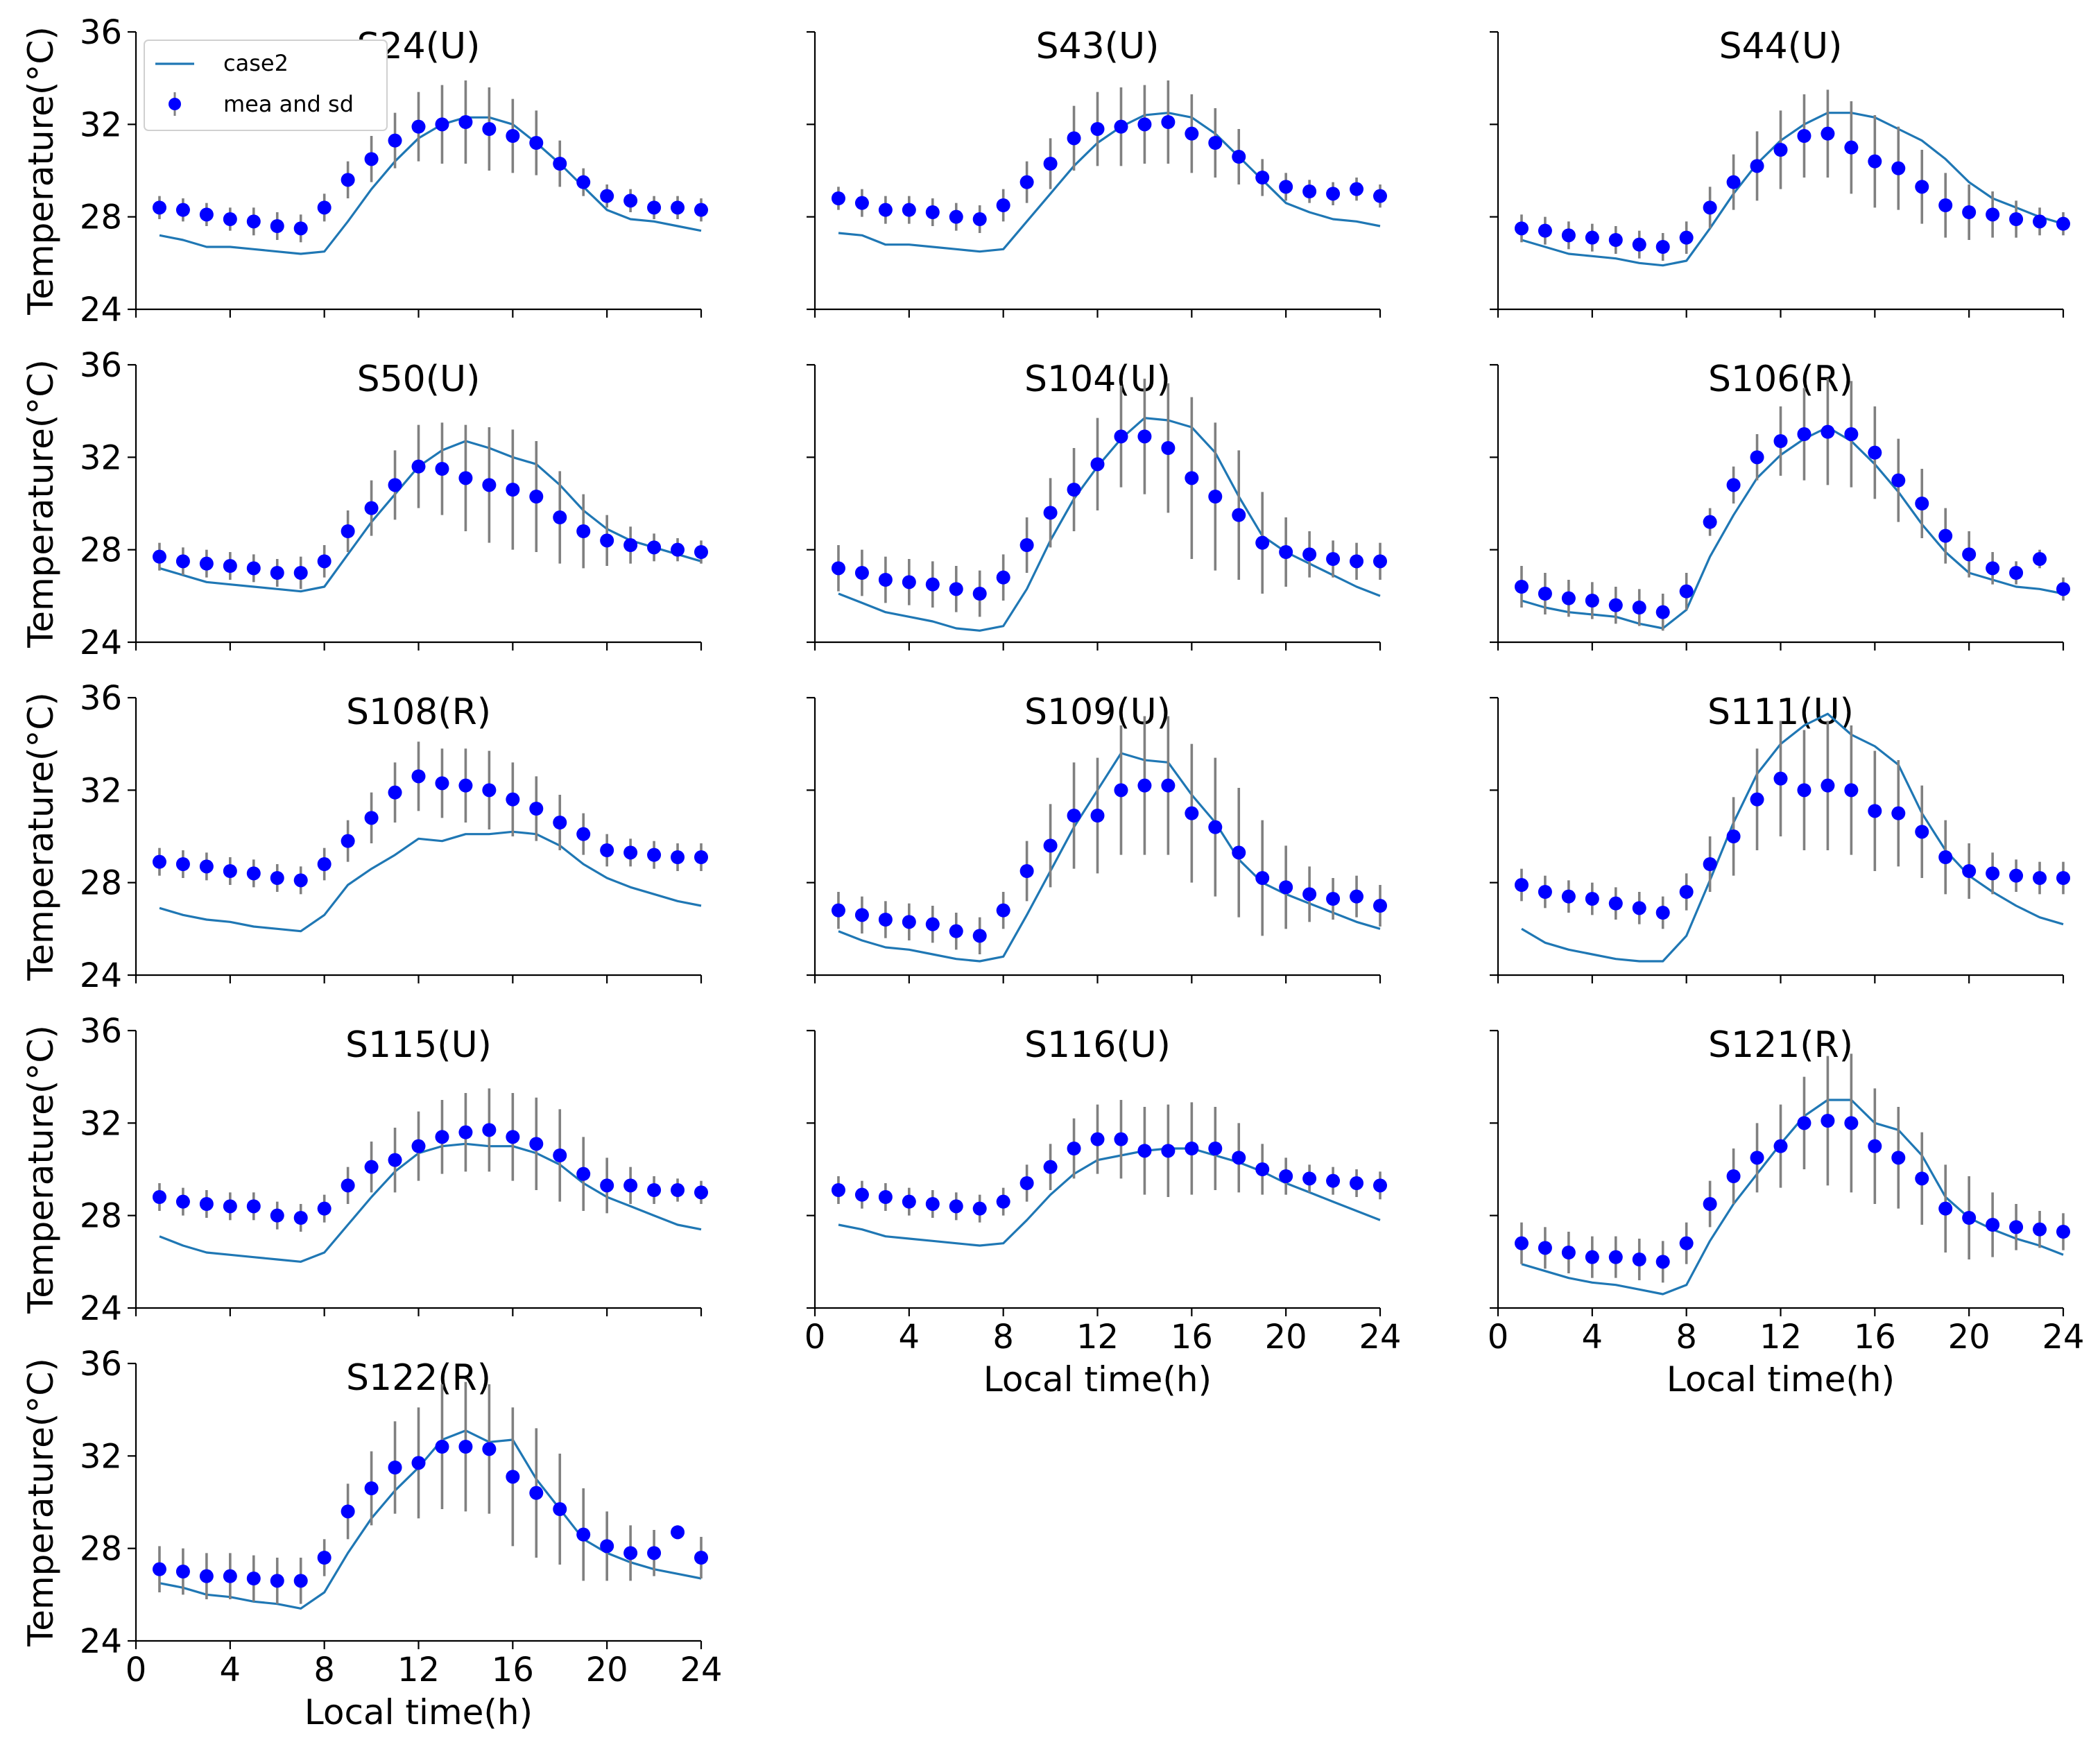  What do you see at coordinates (1097, 505) in the screenshot?
I see `subplot-s104u: S104(U)` at bounding box center [1097, 505].